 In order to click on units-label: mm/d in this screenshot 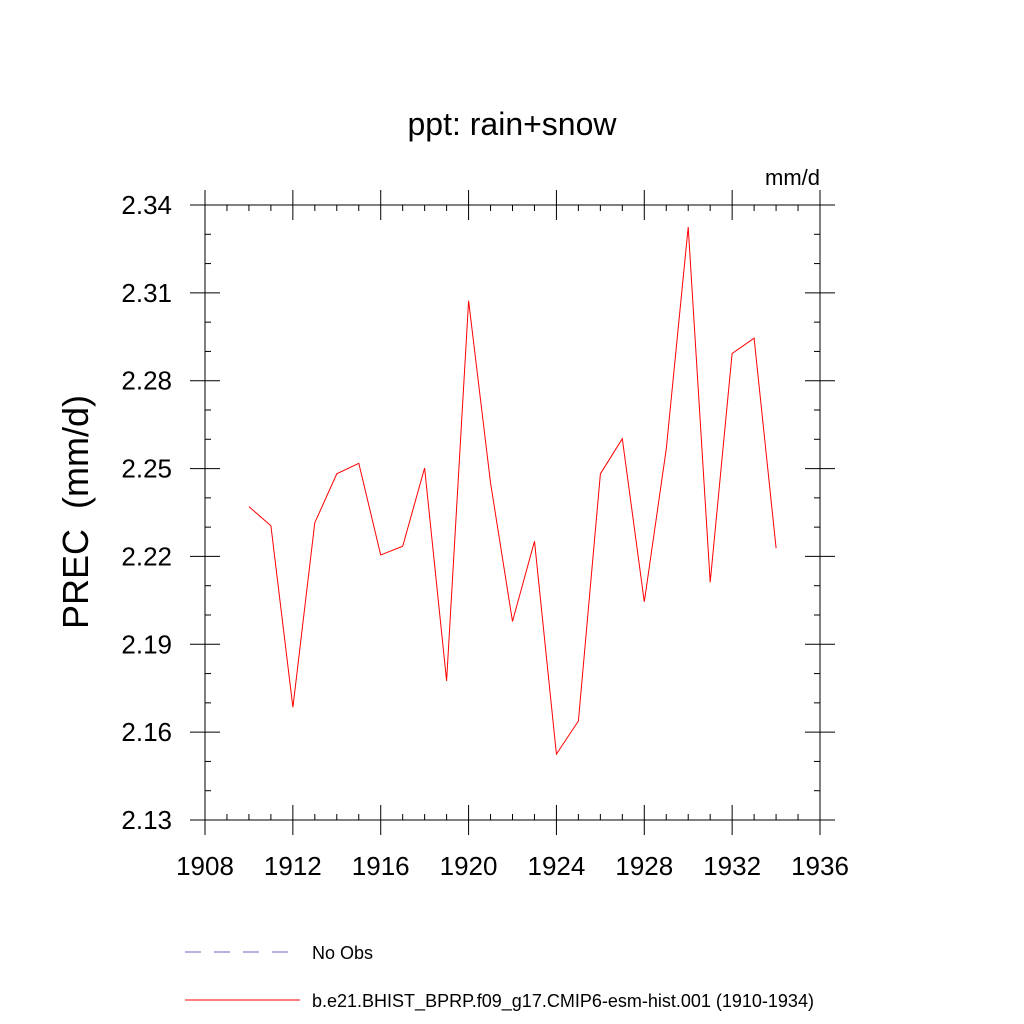, I will do `click(792, 177)`.